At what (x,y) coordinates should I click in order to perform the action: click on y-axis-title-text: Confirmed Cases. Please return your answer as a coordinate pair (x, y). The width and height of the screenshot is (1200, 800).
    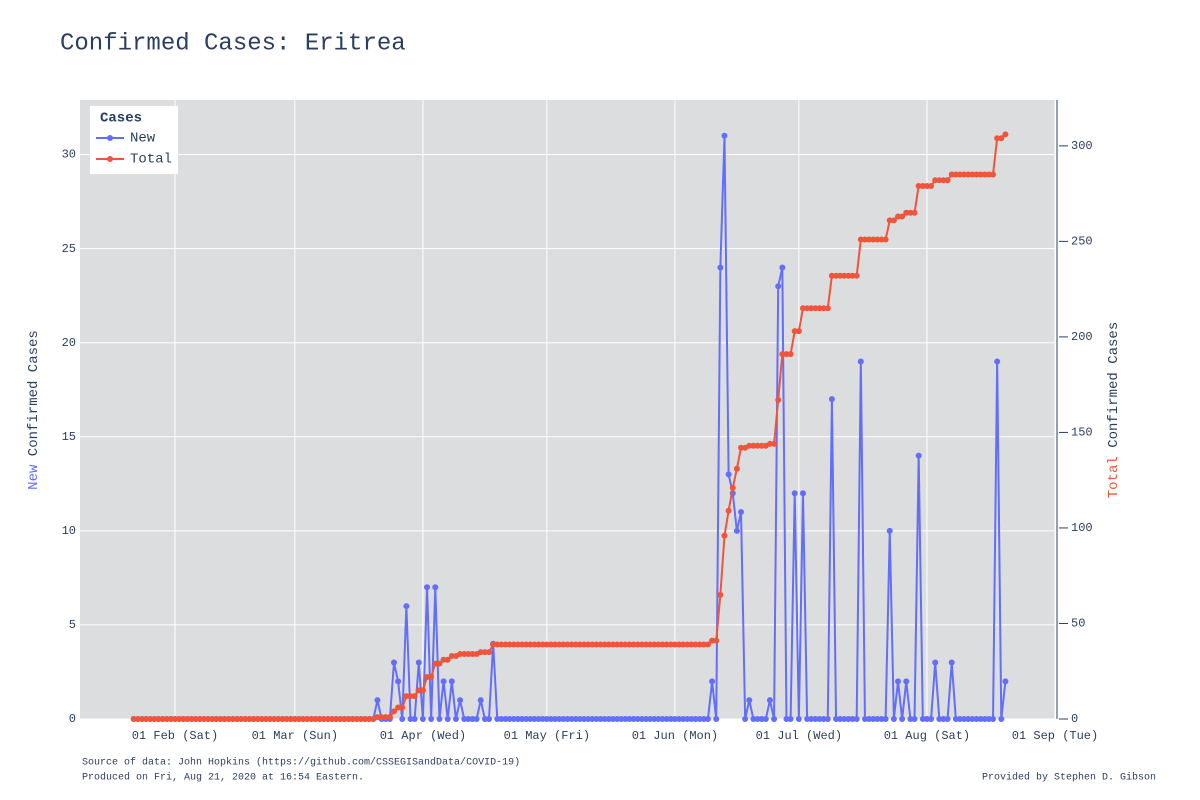
    Looking at the image, I should click on (34, 393).